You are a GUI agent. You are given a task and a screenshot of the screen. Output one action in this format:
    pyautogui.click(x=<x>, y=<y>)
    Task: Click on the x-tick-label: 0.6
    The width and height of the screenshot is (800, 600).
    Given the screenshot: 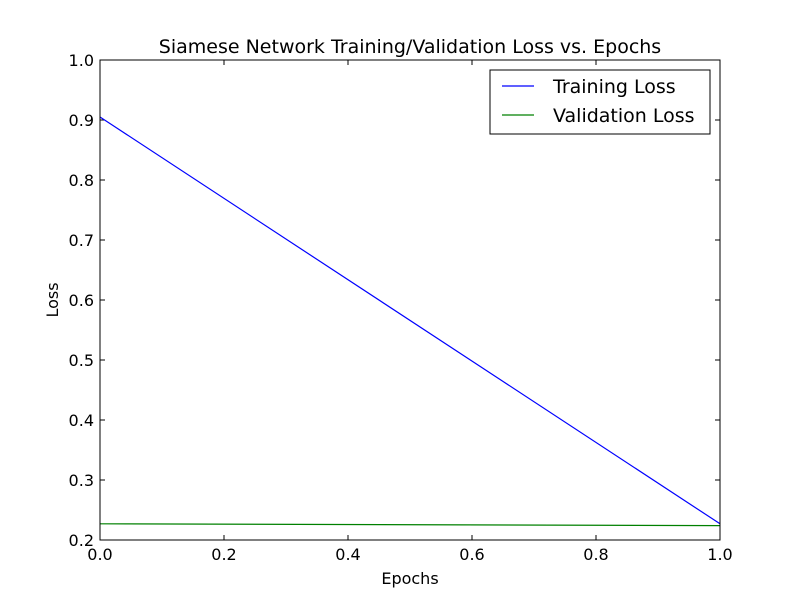 What is the action you would take?
    pyautogui.click(x=471, y=554)
    